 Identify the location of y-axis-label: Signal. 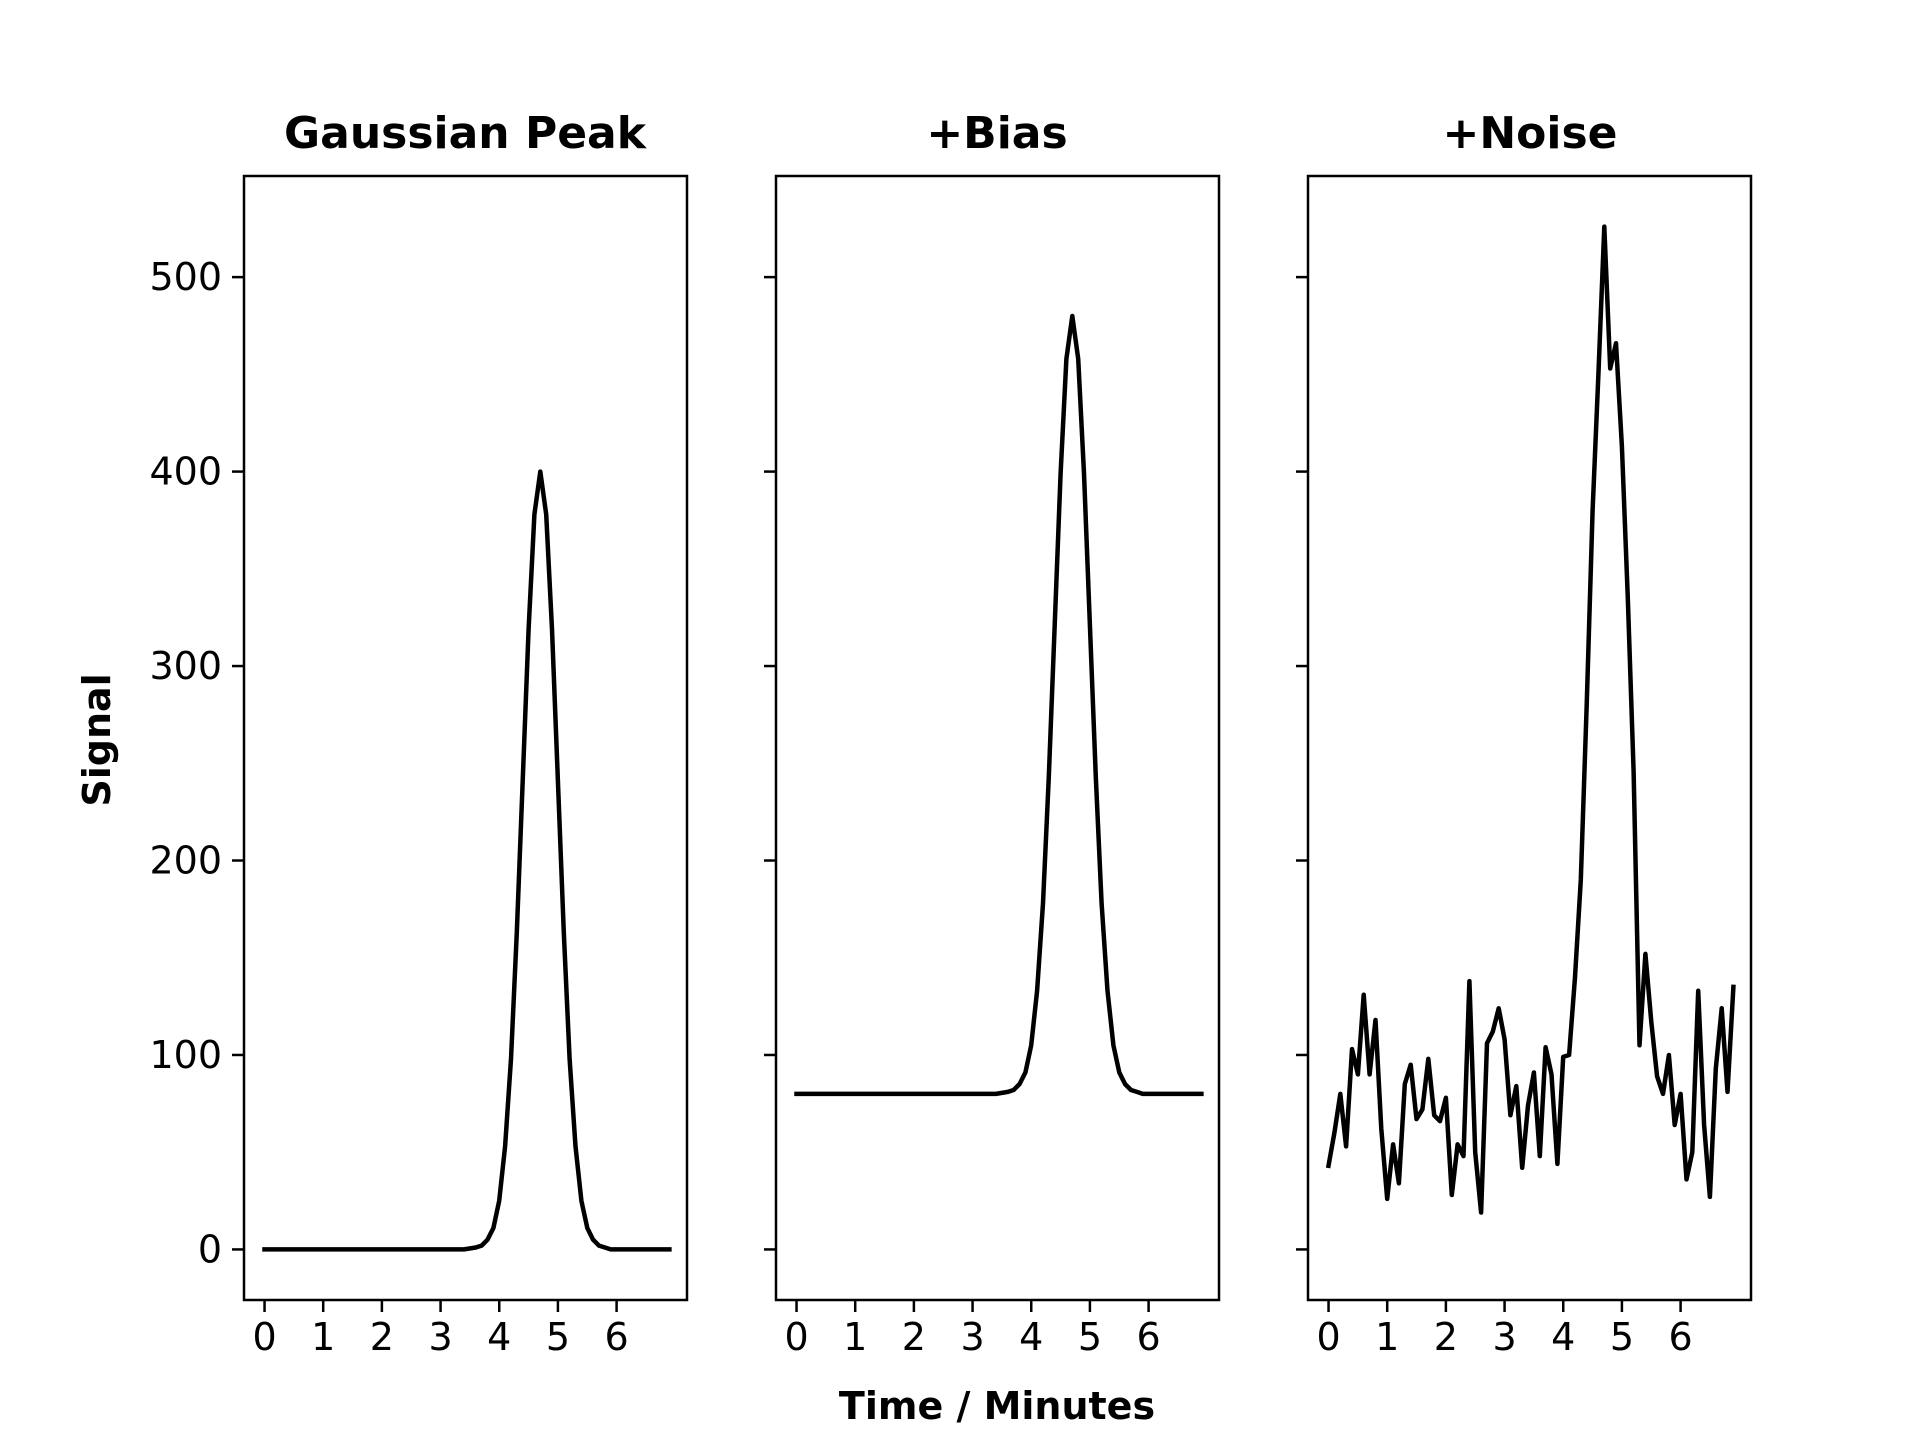
(97, 739).